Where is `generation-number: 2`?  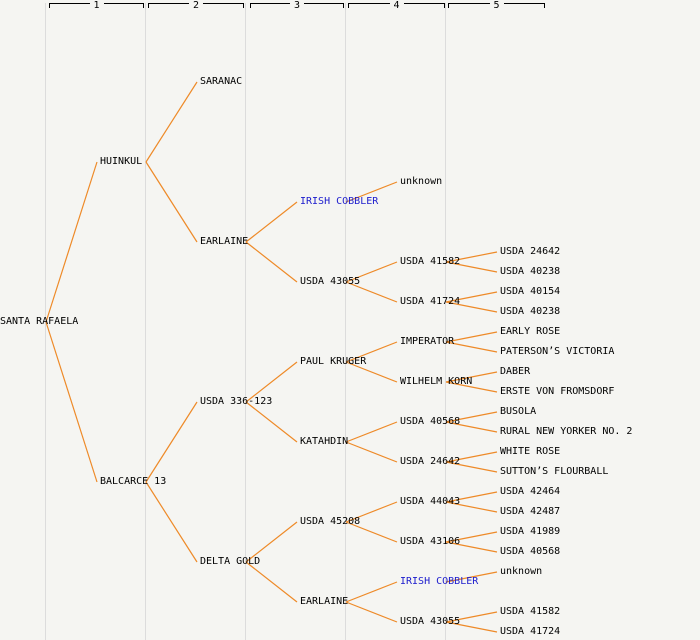
generation-number: 2 is located at coordinates (196, 5).